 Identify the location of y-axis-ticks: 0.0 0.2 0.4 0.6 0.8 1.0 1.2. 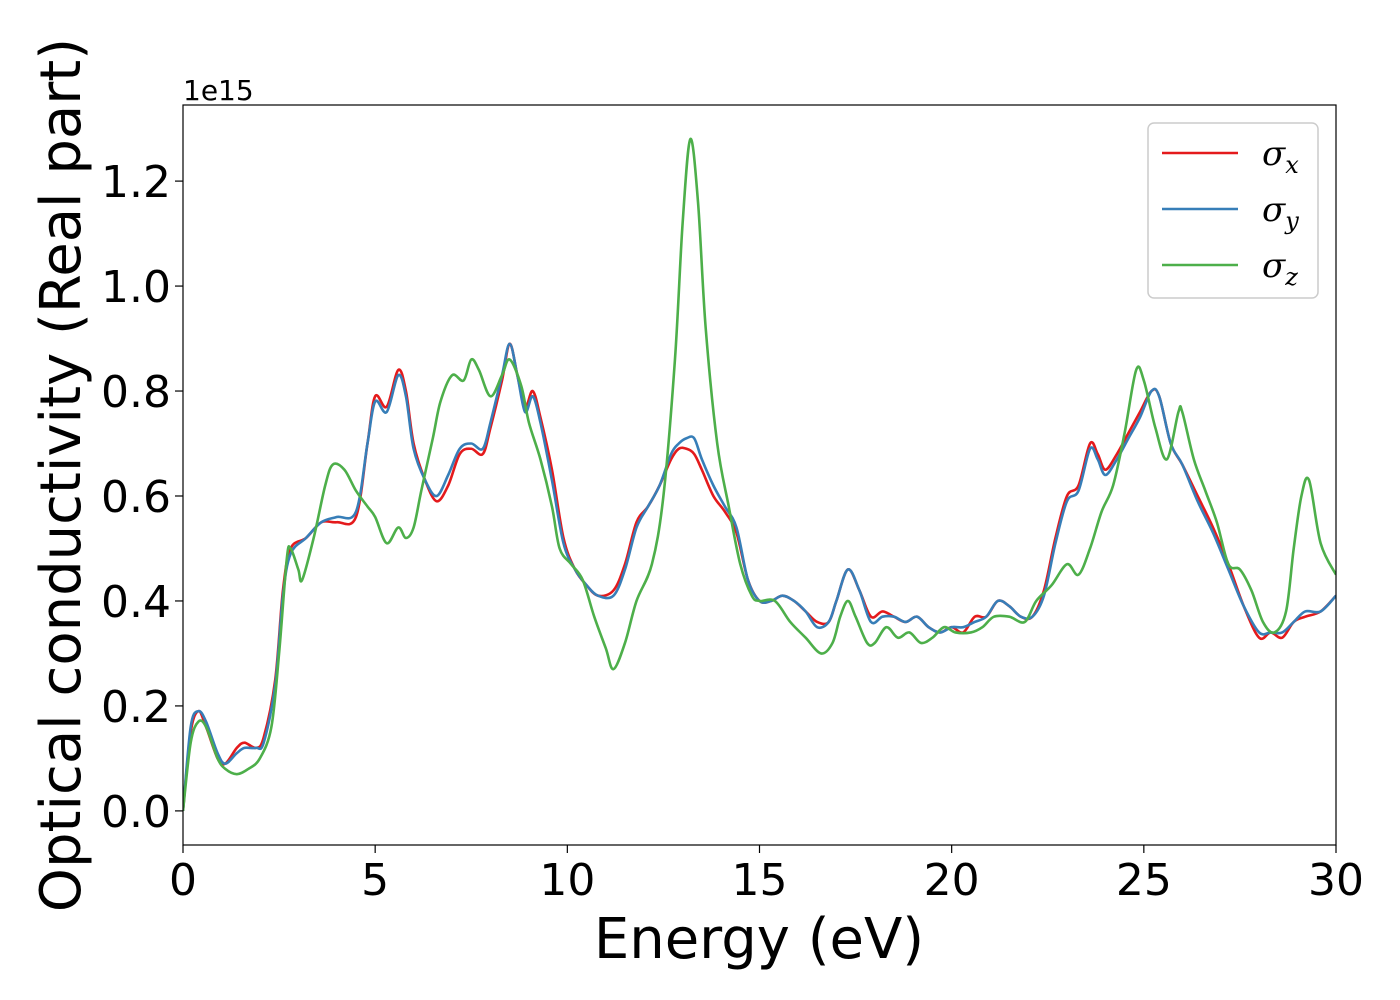
(142, 497).